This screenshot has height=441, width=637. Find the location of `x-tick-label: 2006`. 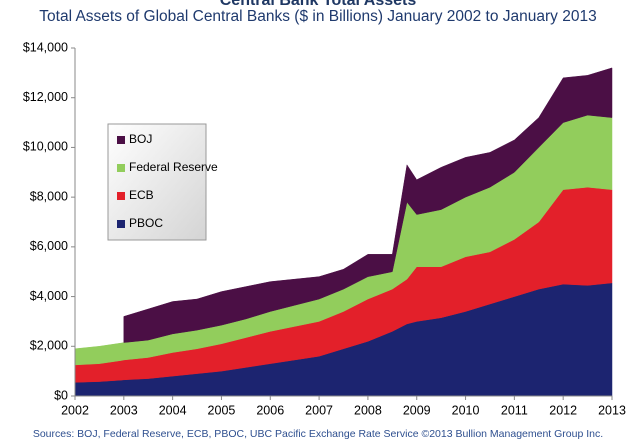

x-tick-label: 2006 is located at coordinates (270, 410).